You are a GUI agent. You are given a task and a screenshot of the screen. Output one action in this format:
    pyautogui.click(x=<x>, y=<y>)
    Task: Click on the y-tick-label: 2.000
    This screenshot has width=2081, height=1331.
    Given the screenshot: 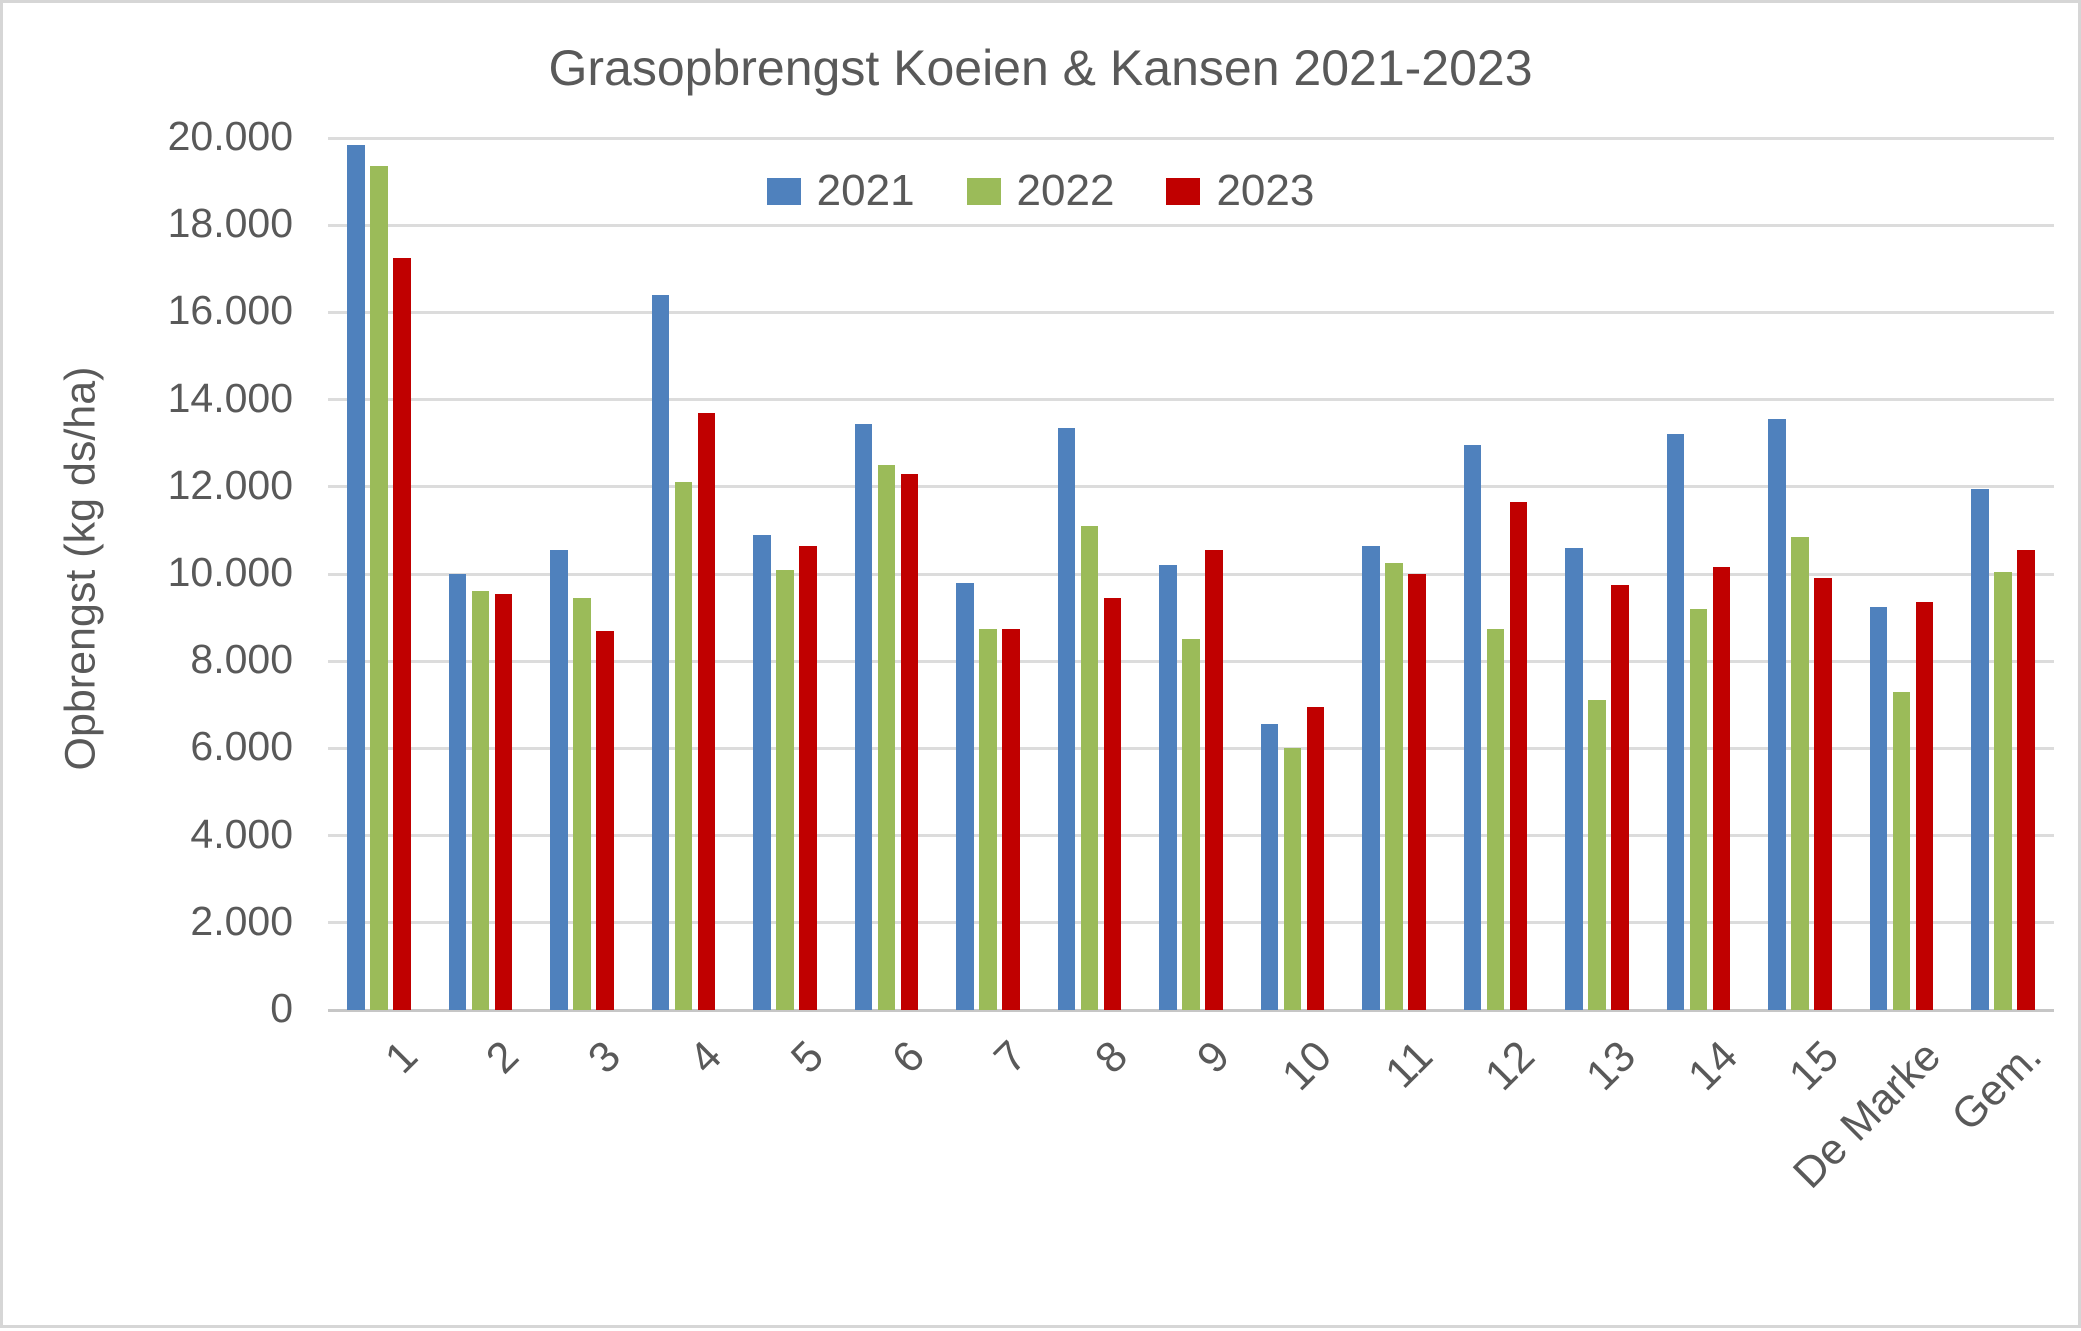 What is the action you would take?
    pyautogui.click(x=241, y=920)
    